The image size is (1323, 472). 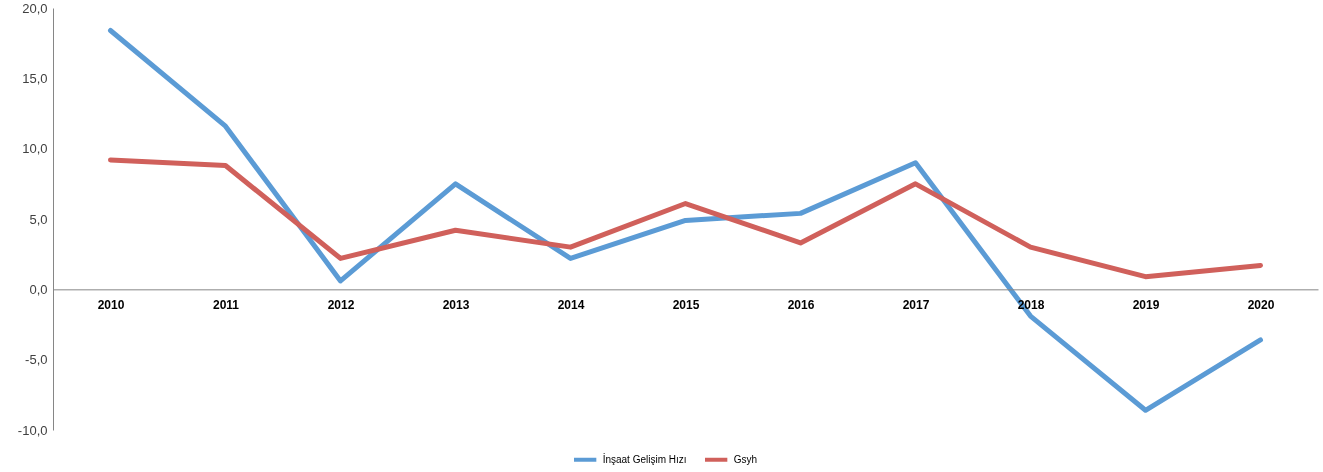 I want to click on x-tick-label: 2015, so click(x=686, y=304).